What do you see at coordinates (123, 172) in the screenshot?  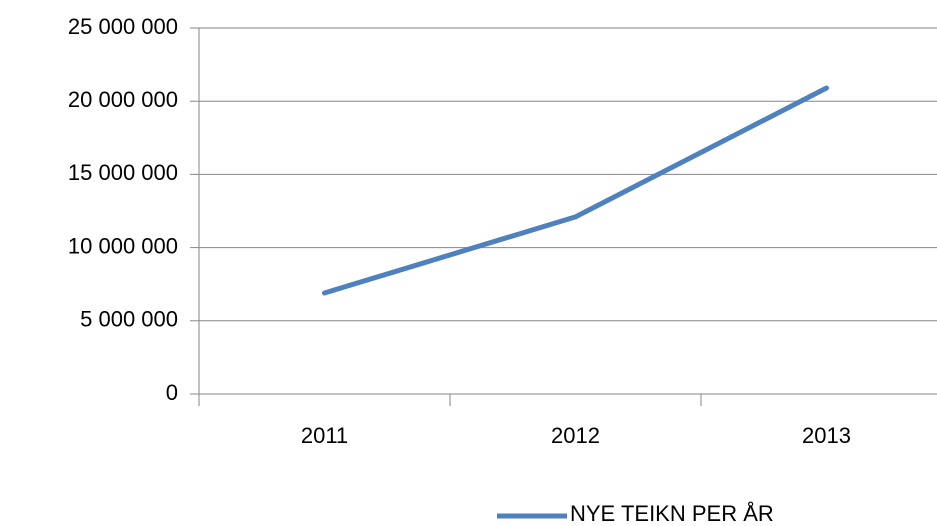 I see `y-tick-label: 15 000 000` at bounding box center [123, 172].